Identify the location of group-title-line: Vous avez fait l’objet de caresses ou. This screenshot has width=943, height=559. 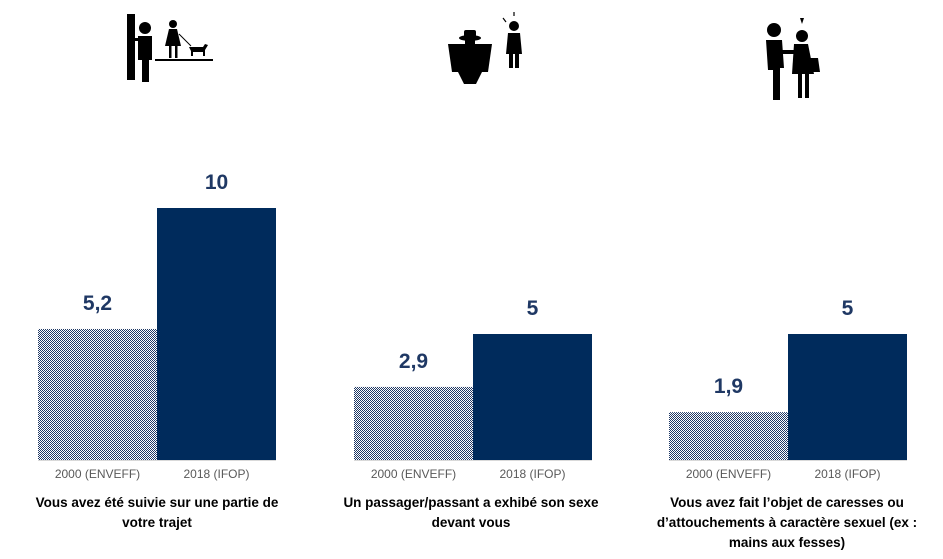
(787, 502).